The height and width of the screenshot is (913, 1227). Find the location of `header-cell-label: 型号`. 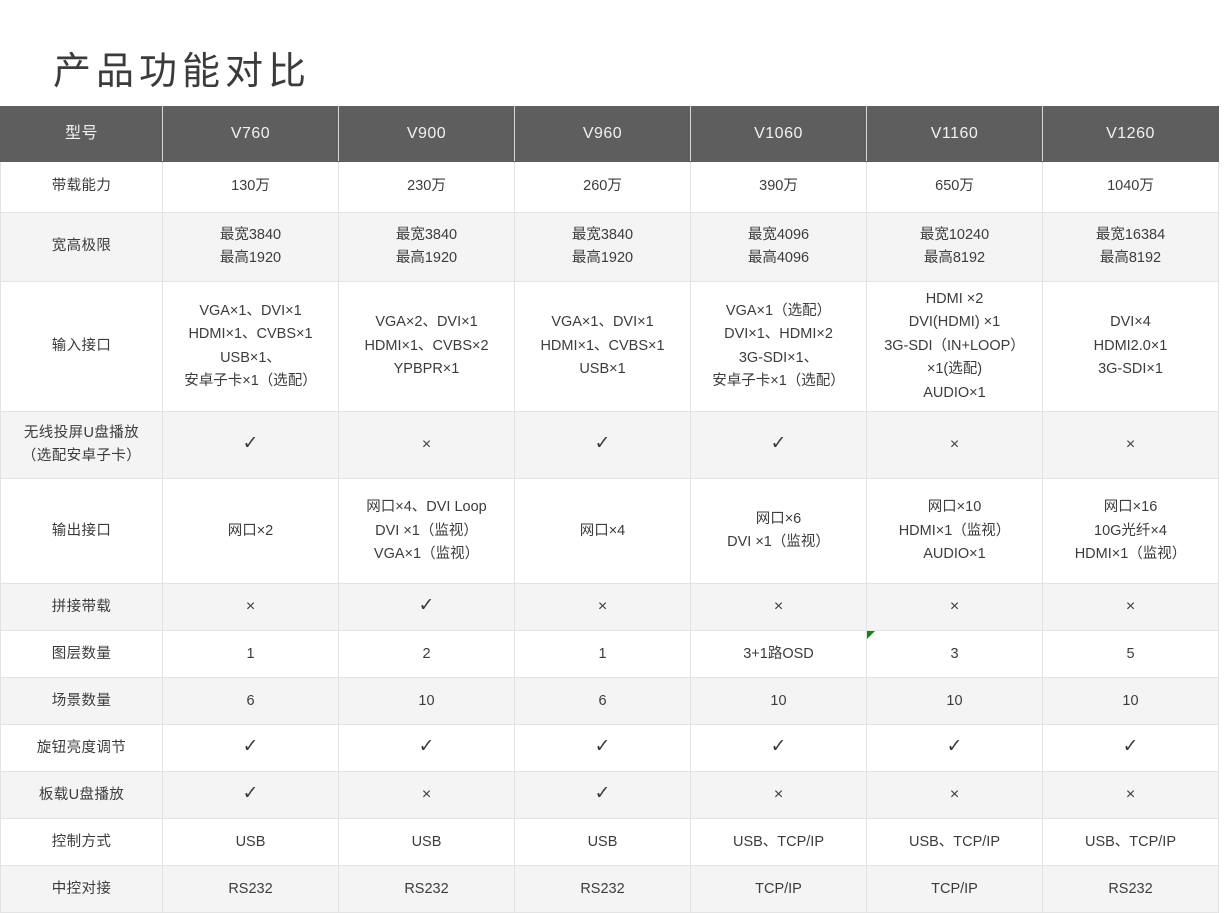

header-cell-label: 型号 is located at coordinates (81, 134).